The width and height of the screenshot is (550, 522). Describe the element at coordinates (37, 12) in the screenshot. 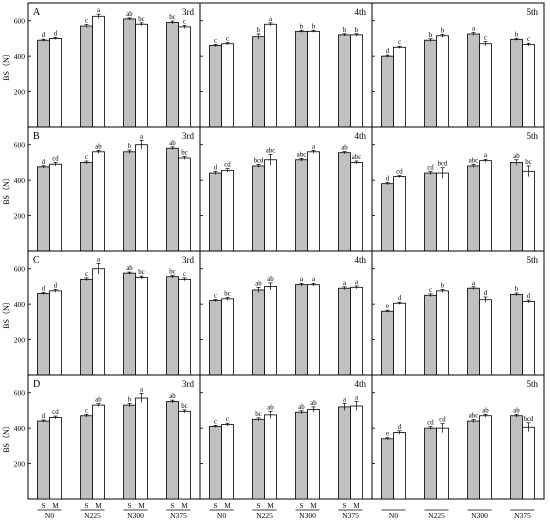

I see `panel-letter: A` at that location.